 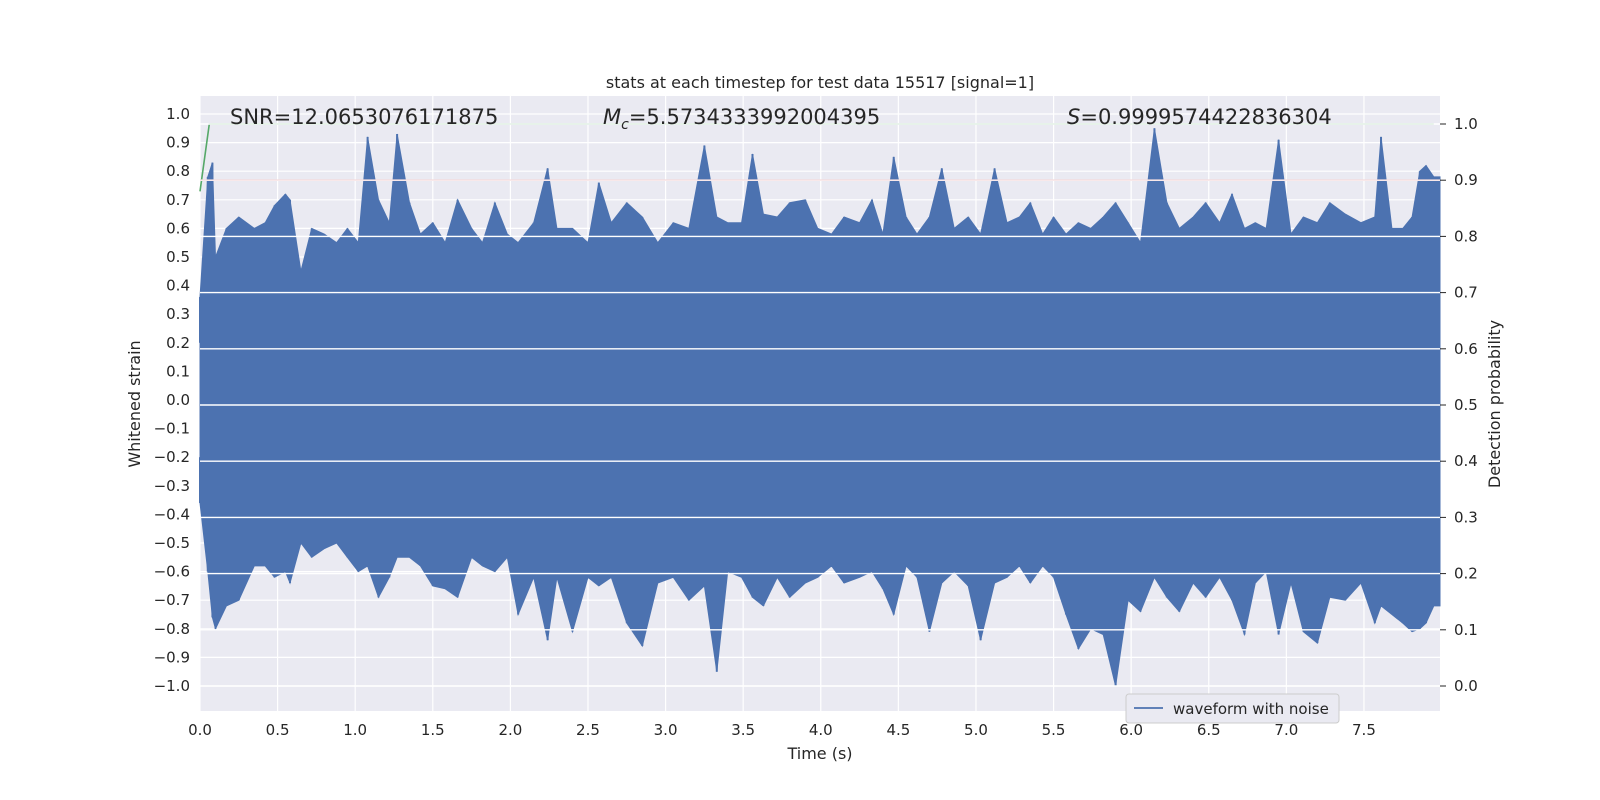 What do you see at coordinates (1466, 461) in the screenshot?
I see `right-y-tick-label: 0.4` at bounding box center [1466, 461].